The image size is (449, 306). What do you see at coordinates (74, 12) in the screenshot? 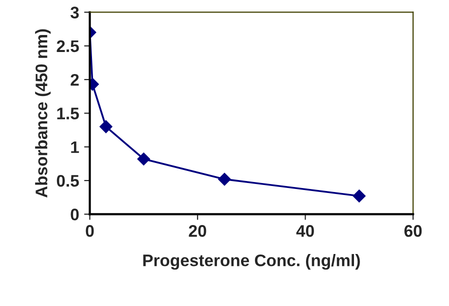
I see `y-tick-label: 3` at bounding box center [74, 12].